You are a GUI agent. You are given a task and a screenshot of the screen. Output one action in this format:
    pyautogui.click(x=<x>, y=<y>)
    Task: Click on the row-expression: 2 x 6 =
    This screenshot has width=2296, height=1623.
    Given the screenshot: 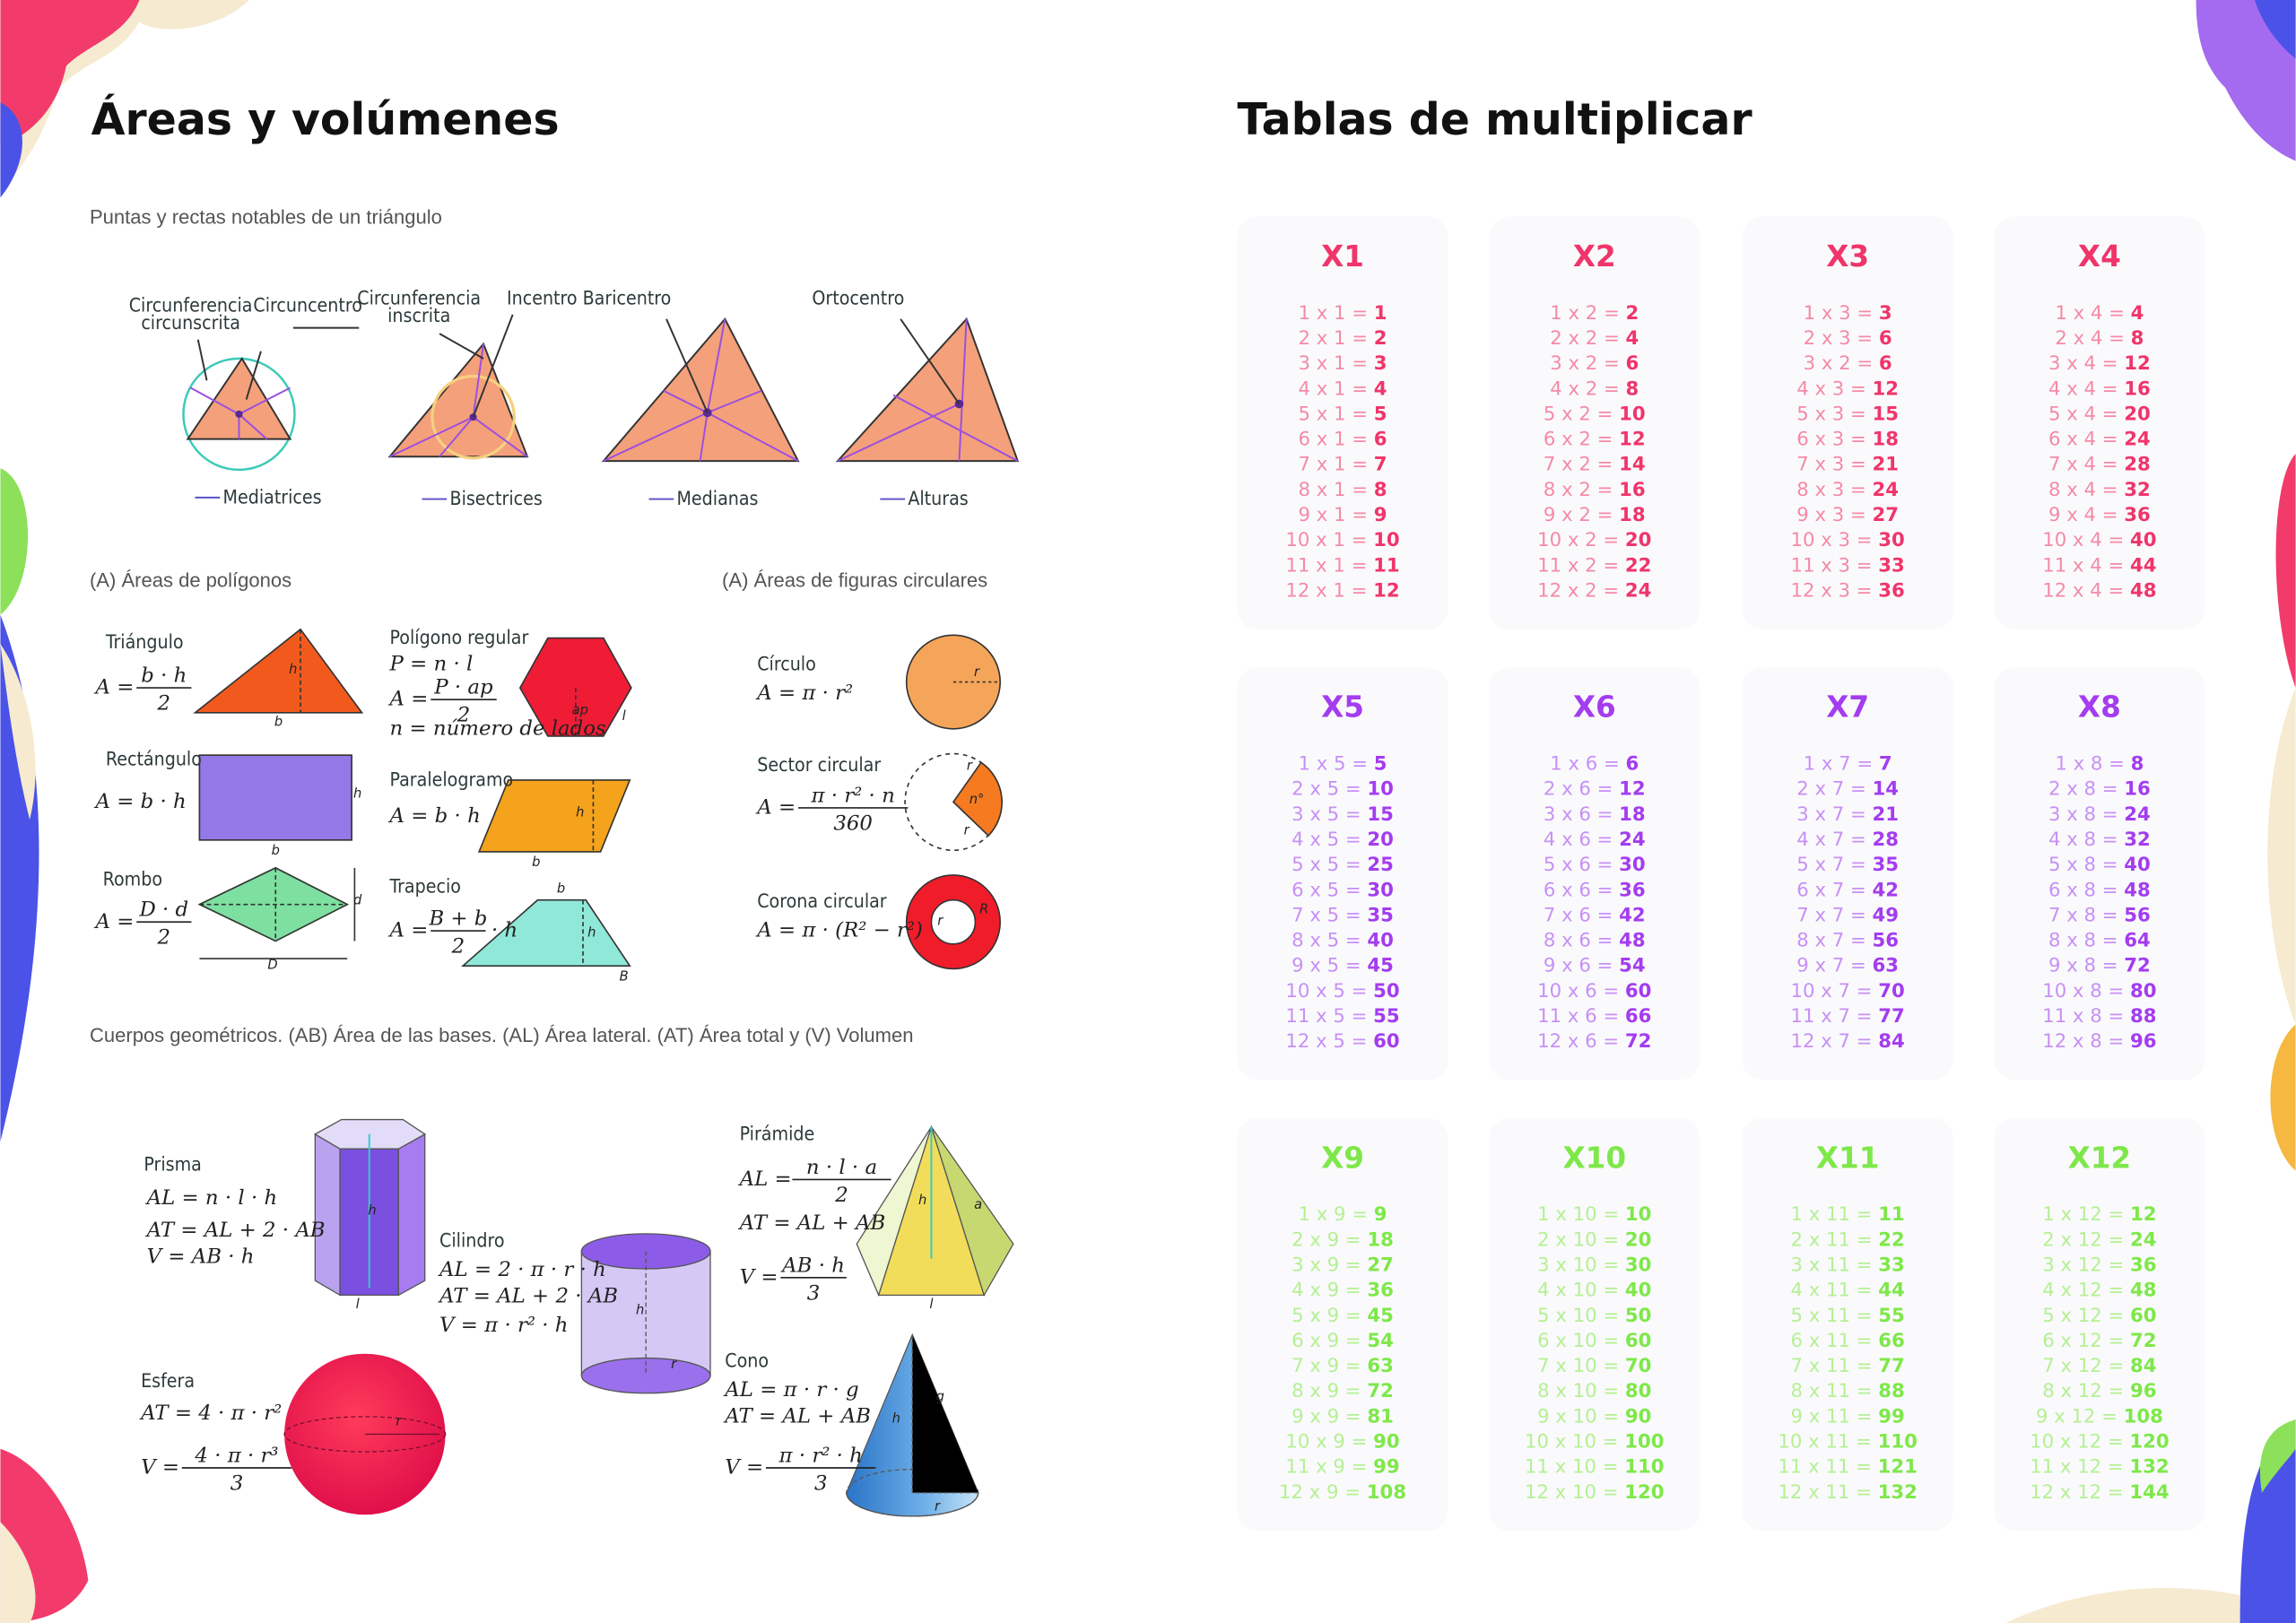 What is the action you would take?
    pyautogui.click(x=1578, y=789)
    